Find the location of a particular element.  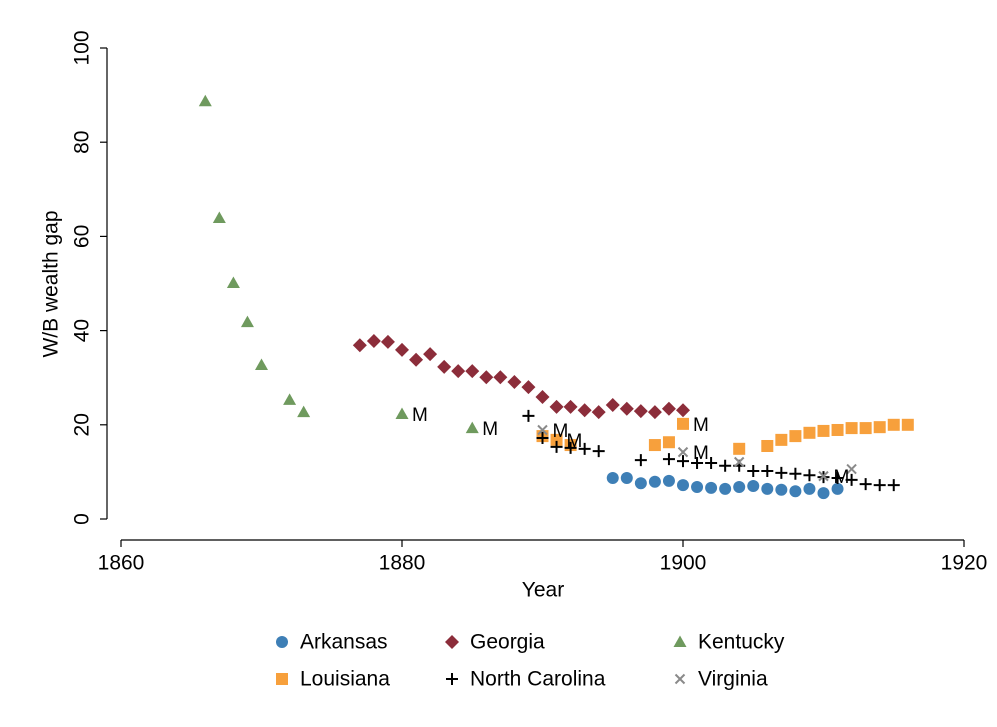

legend-label: Louisiana is located at coordinates (345, 679).